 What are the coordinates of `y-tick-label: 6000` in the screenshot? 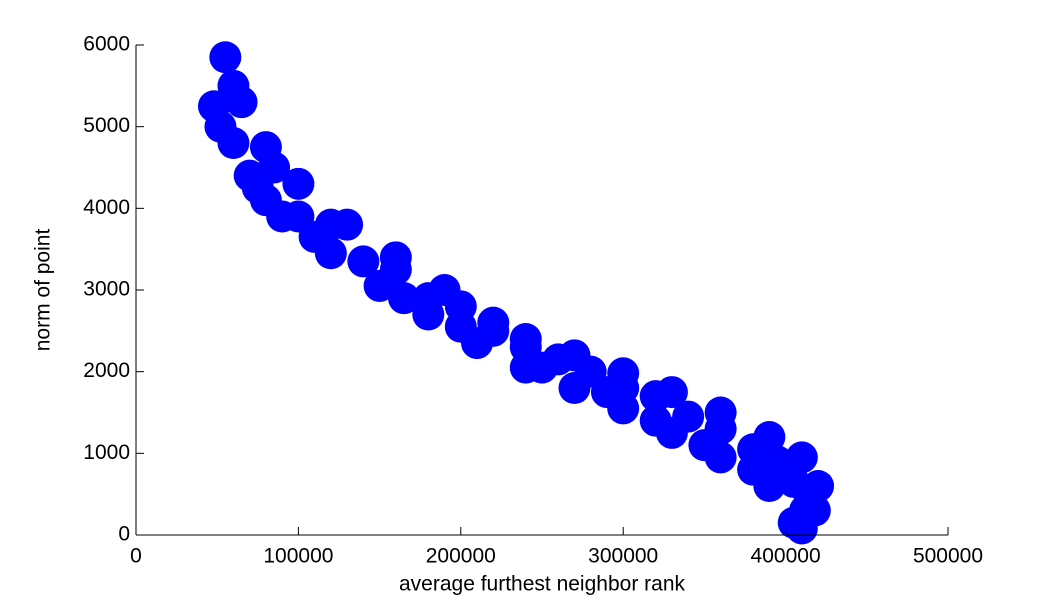 It's located at (106, 44).